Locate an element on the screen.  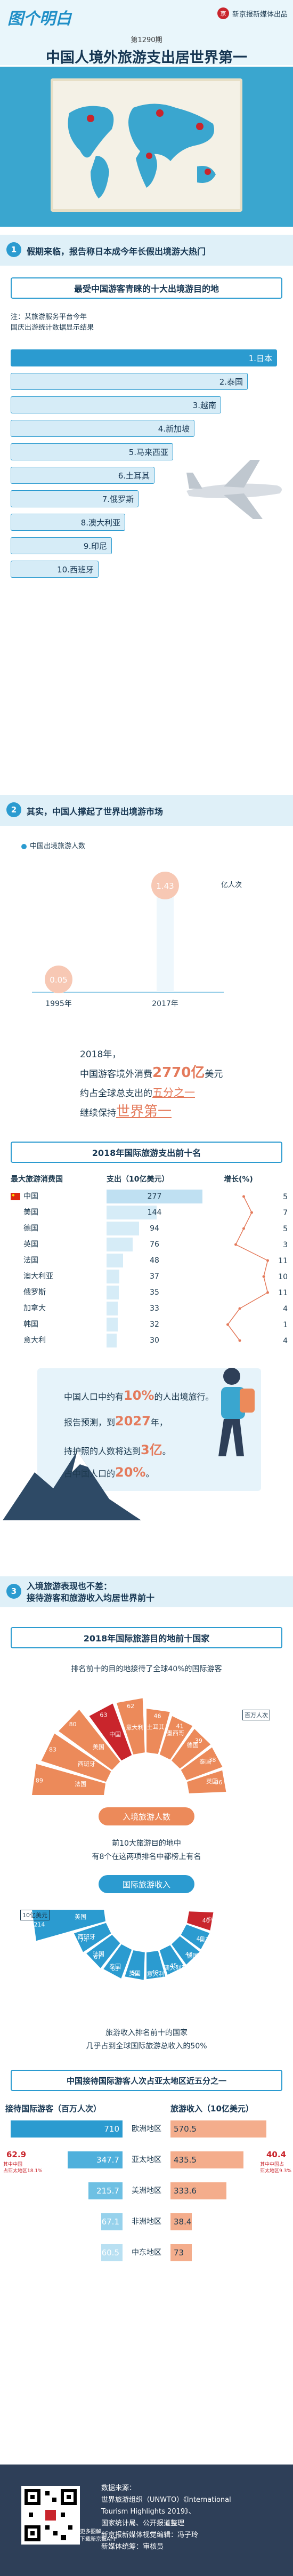
growth-line-chart: 5 7 5 3 11 10 11 4 1 4 is located at coordinates (257, 1269).